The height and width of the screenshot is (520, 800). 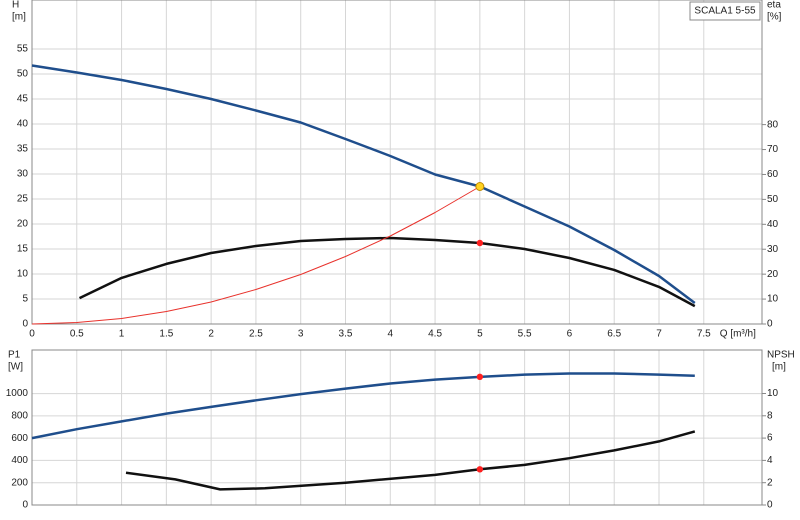 What do you see at coordinates (211, 334) in the screenshot?
I see `x-tick-label: 2` at bounding box center [211, 334].